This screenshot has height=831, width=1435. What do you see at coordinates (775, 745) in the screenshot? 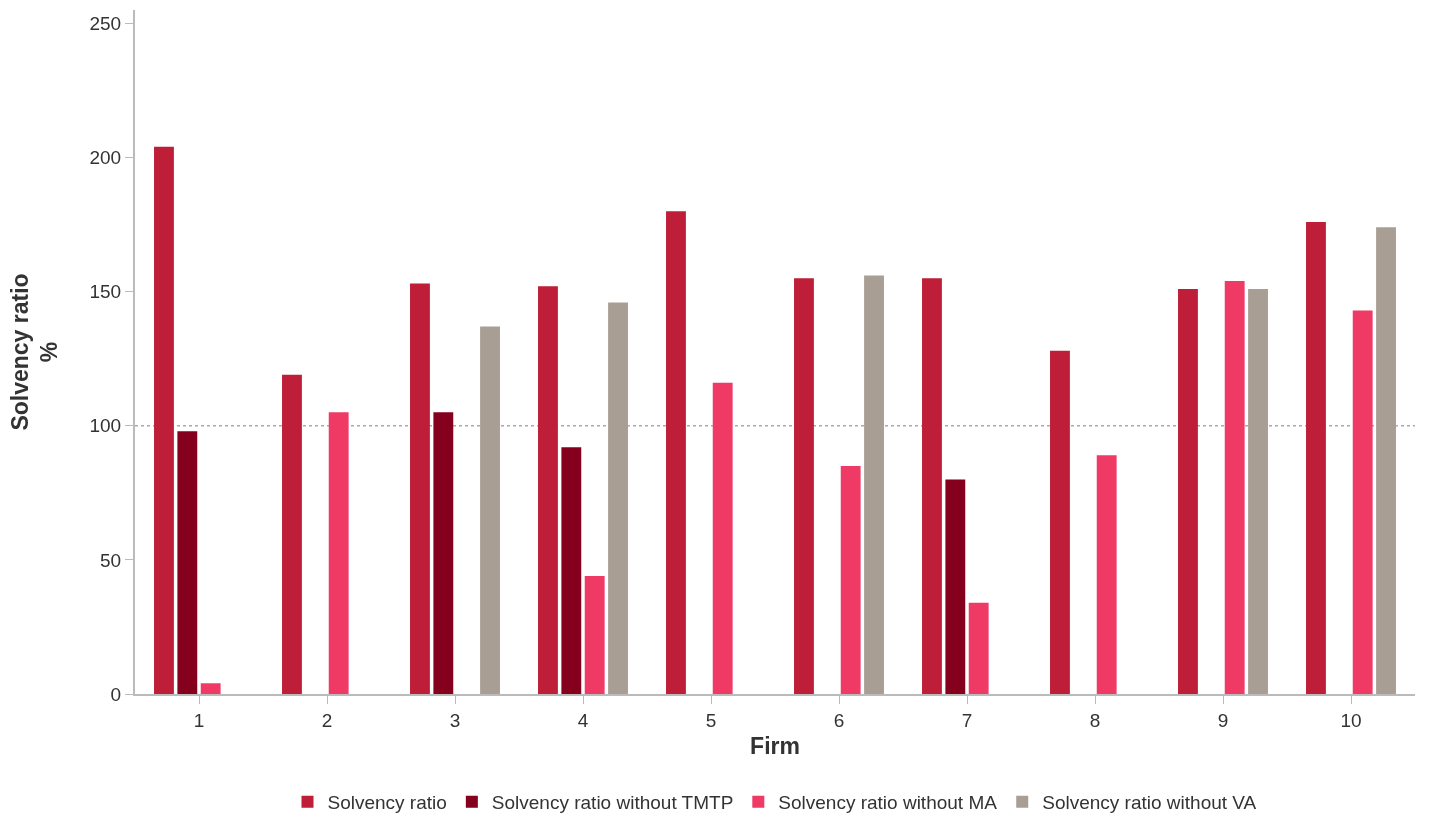
I see `x-axis-title: Firm` at bounding box center [775, 745].